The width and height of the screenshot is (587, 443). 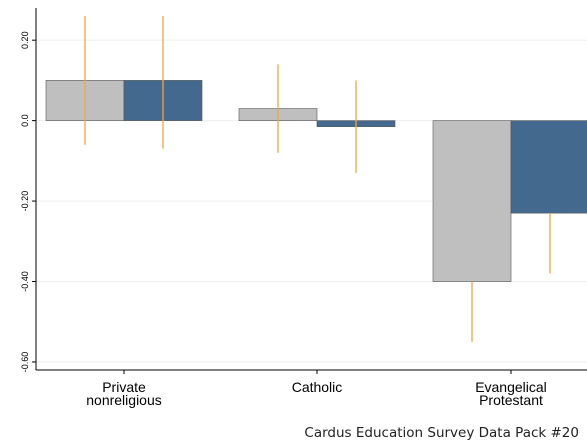 What do you see at coordinates (25, 281) in the screenshot?
I see `y-tick-label-3: -0.40` at bounding box center [25, 281].